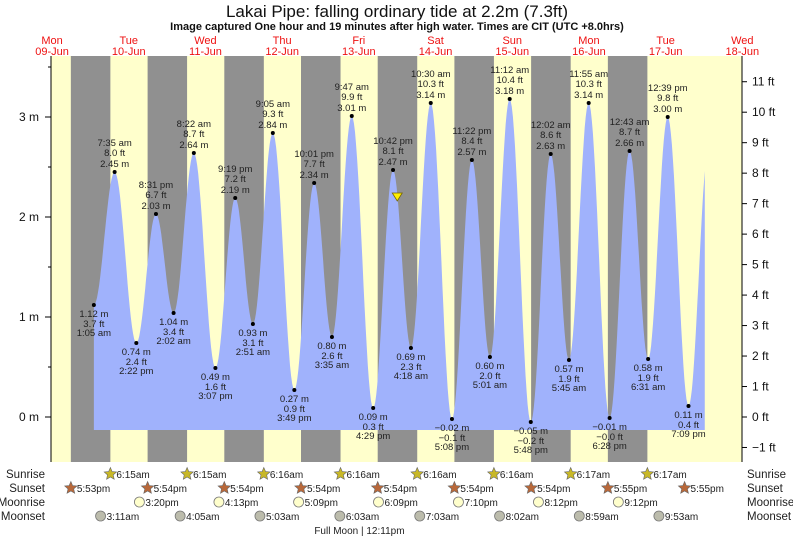 Image resolution: width=793 pixels, height=538 pixels. Describe the element at coordinates (442, 517) in the screenshot. I see `moonset-time: 7:03am` at that location.